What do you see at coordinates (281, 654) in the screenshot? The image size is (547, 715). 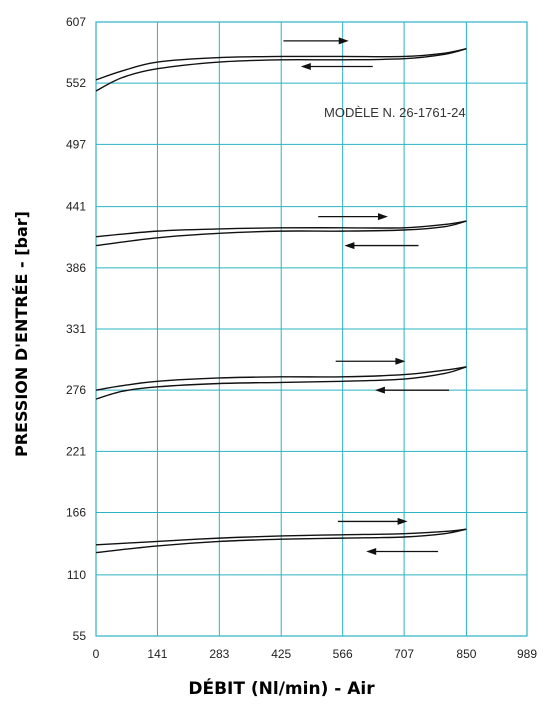 I see `x-tick-label: 425` at bounding box center [281, 654].